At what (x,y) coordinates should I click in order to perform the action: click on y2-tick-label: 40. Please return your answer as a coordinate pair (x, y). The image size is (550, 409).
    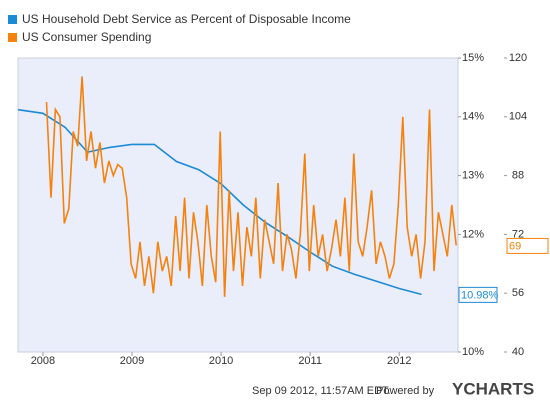
    Looking at the image, I should click on (518, 352).